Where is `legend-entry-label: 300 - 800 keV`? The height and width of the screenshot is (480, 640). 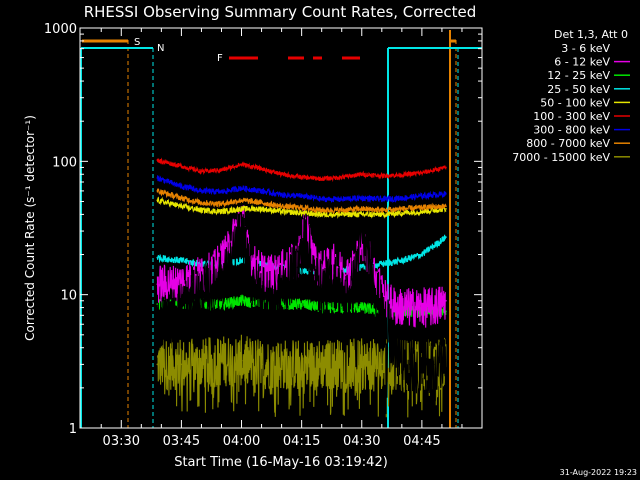 legend-entry-label: 300 - 800 keV is located at coordinates (571, 130).